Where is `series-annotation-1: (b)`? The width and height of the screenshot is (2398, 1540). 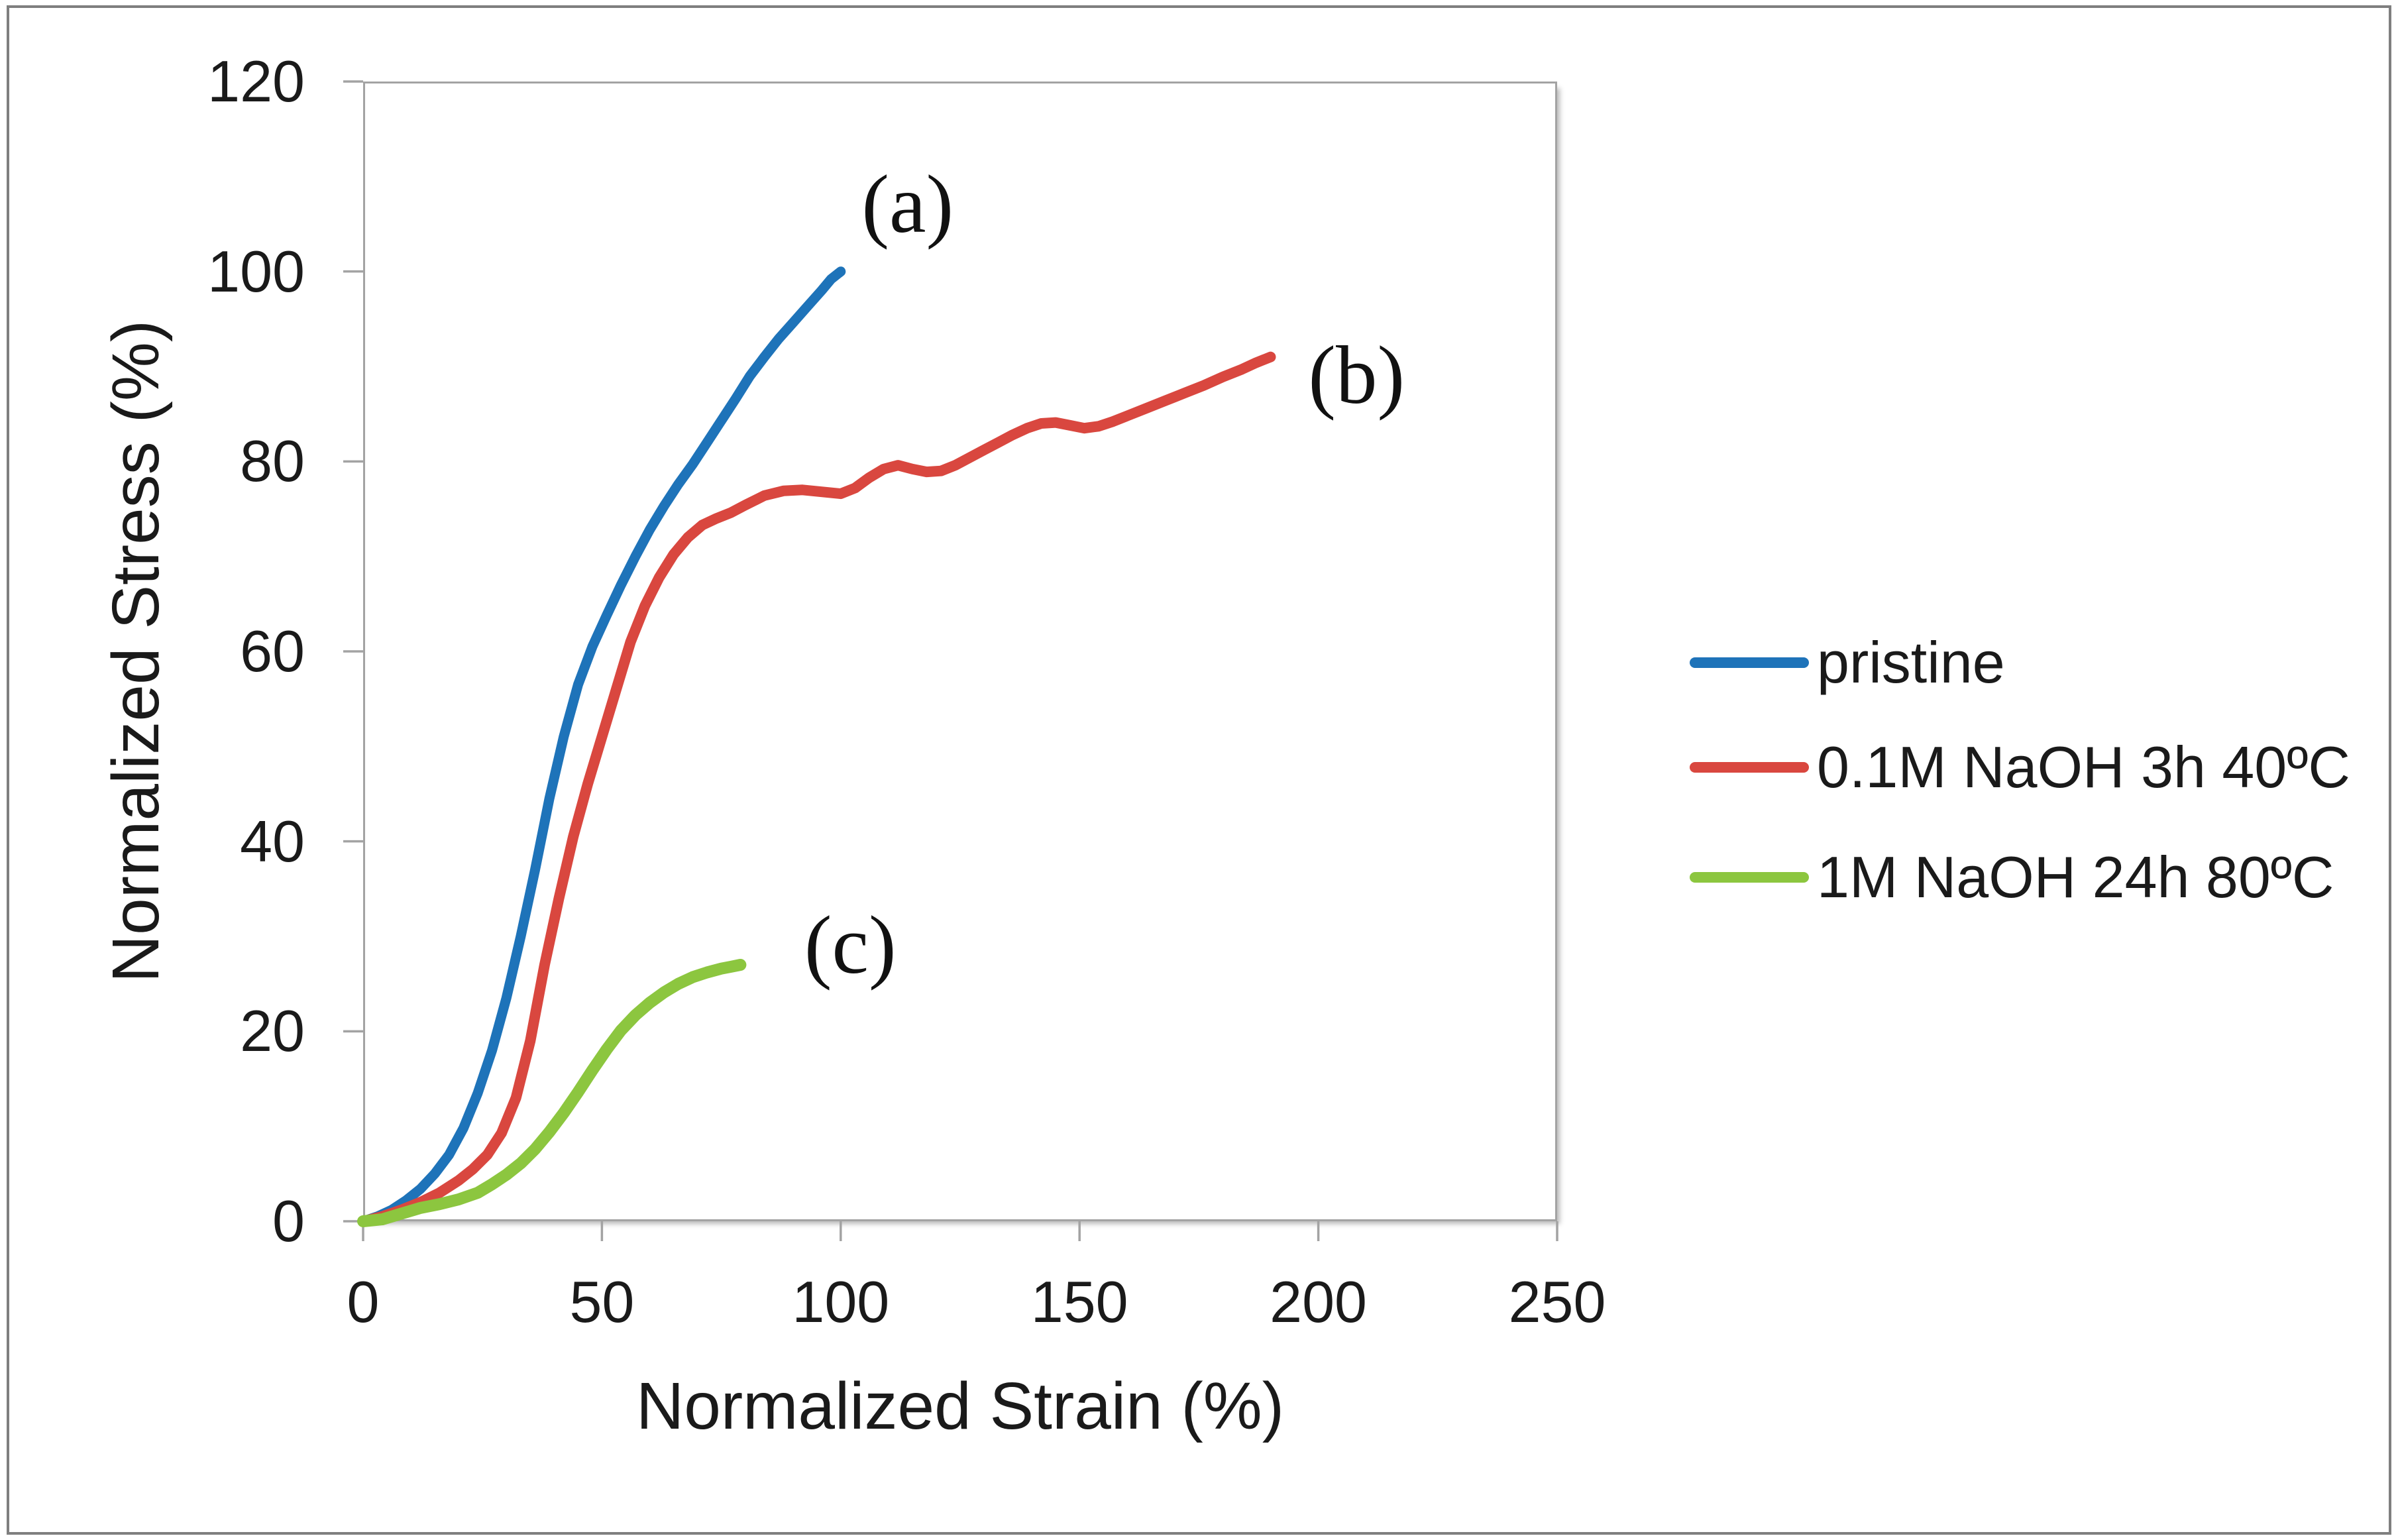
series-annotation-1: (b) is located at coordinates (1356, 376).